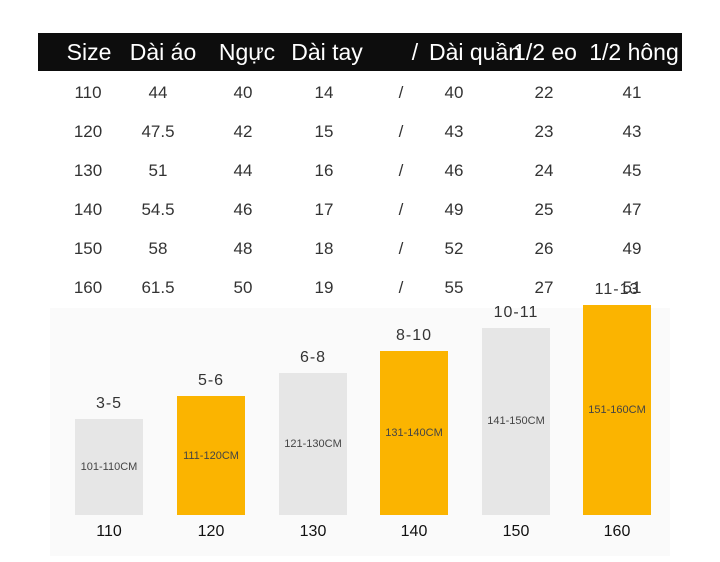 Image resolution: width=720 pixels, height=562 pixels. I want to click on chart-bar: 121-130CM, so click(313, 444).